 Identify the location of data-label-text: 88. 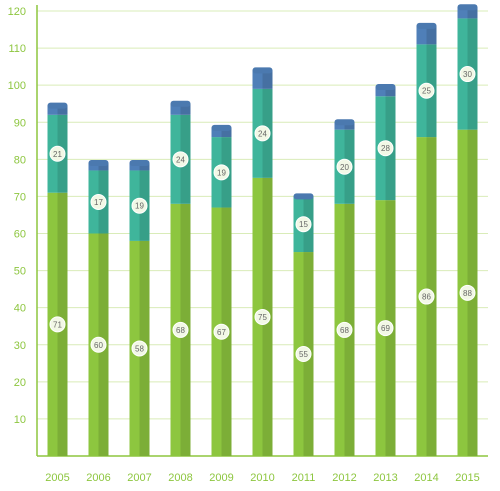
(467, 293).